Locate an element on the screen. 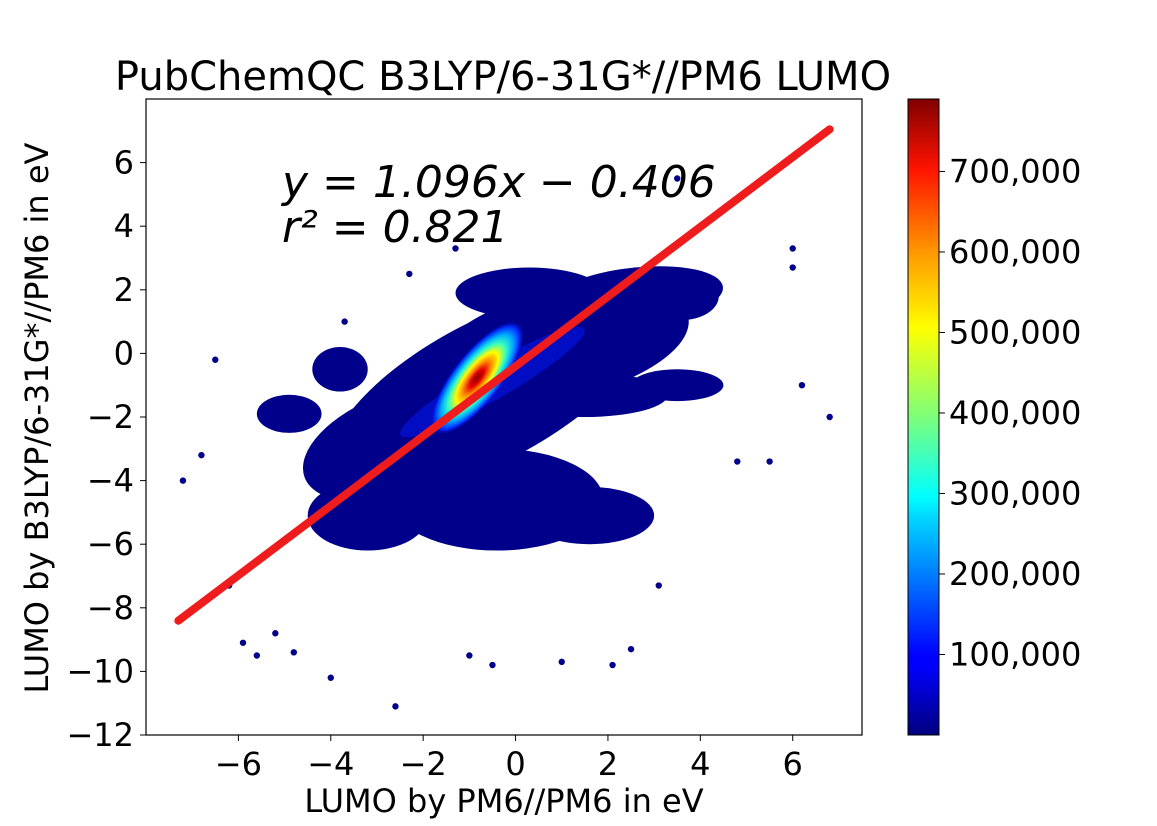  y-axis-ticks: −12 −10 −8 −6 −4 −2 0 2 4 6 is located at coordinates (106, 449).